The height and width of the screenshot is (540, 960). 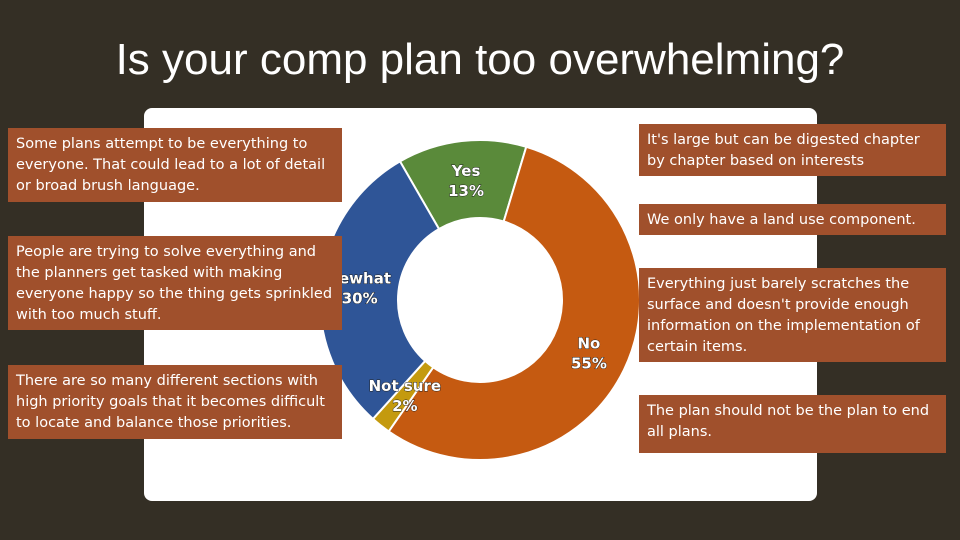 What do you see at coordinates (589, 364) in the screenshot?
I see `slice-percent-no: 55%` at bounding box center [589, 364].